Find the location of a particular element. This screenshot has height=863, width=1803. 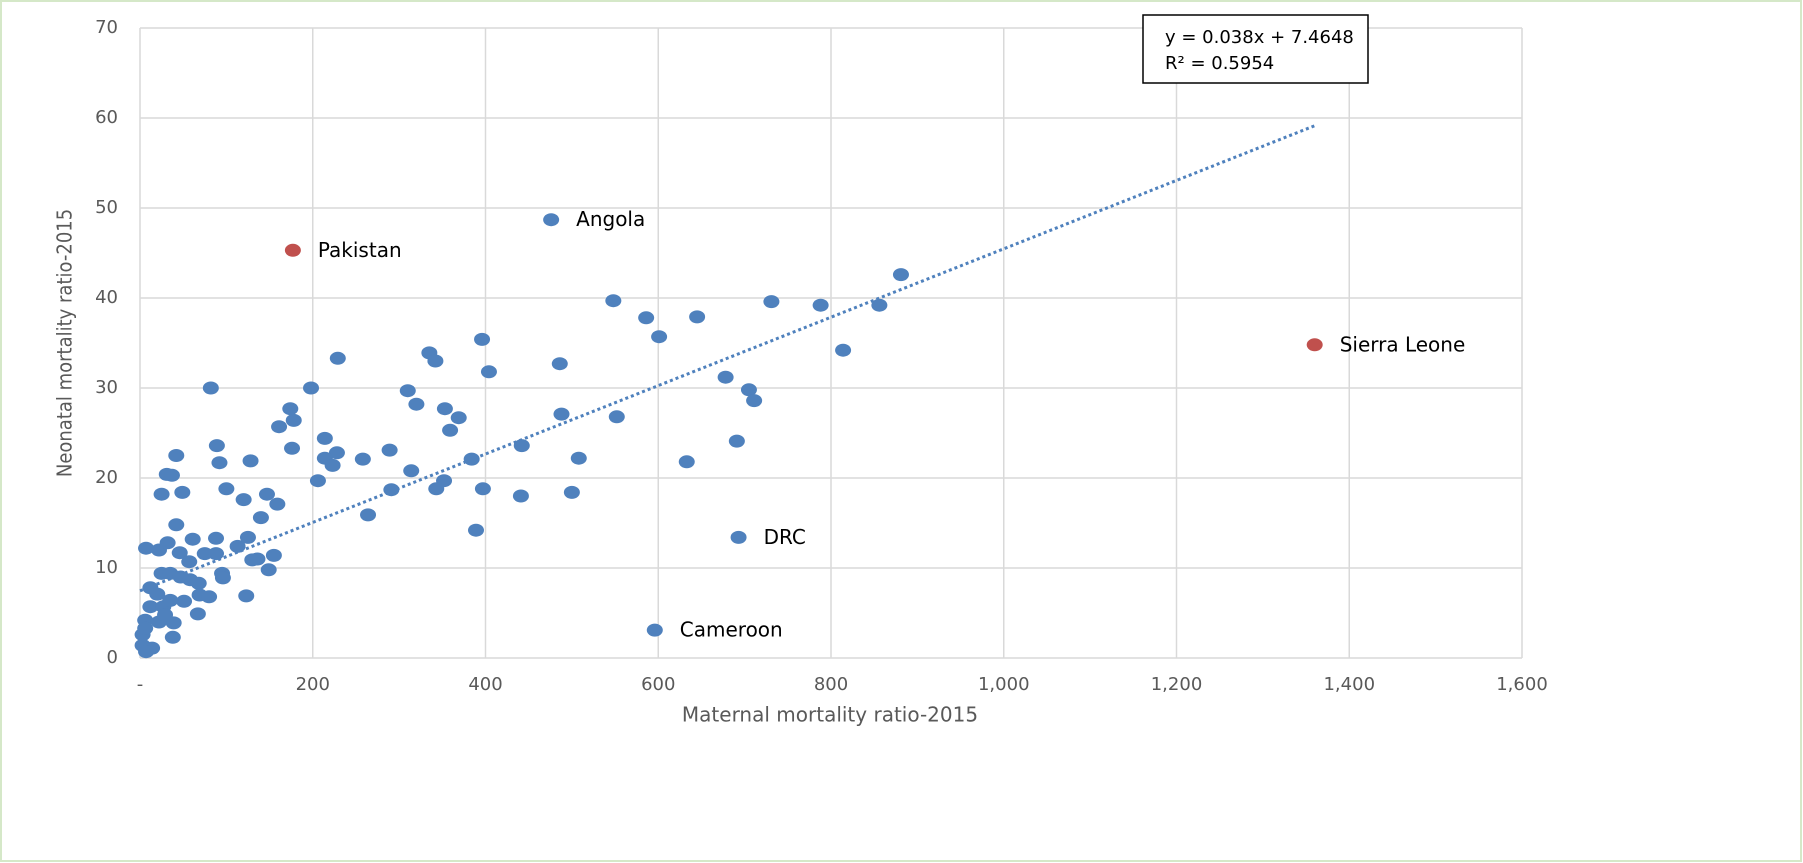

point-label: Angola is located at coordinates (610, 219).